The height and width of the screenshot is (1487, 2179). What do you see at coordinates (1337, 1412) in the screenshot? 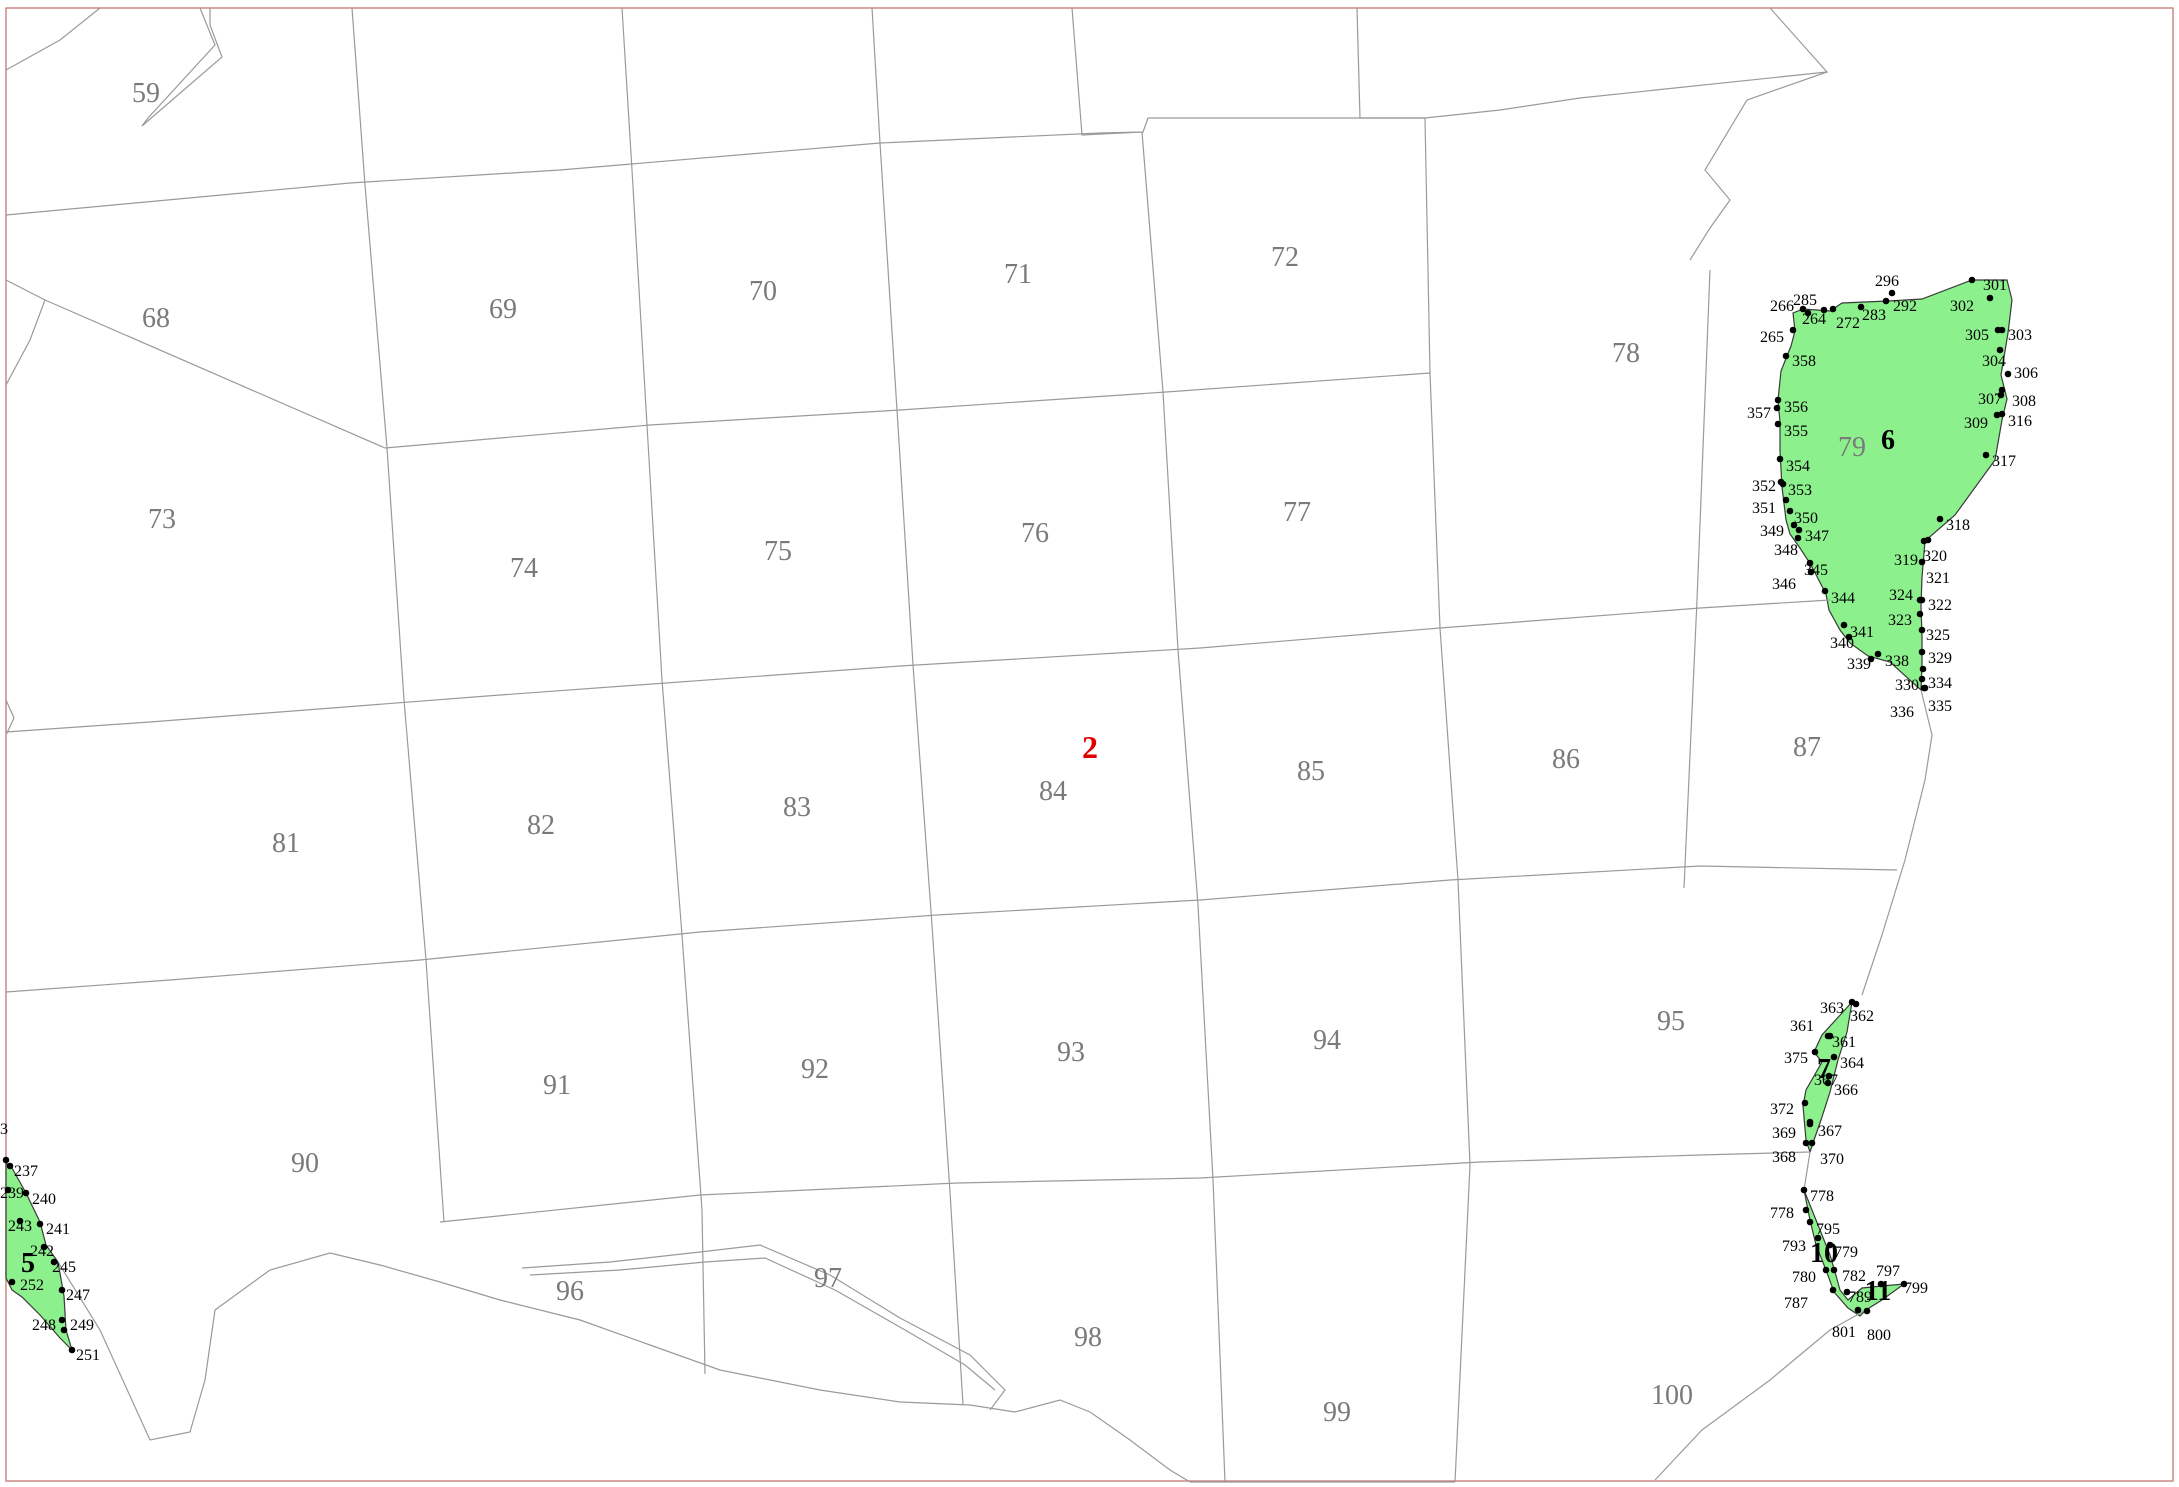
I see `parcel-number: 99` at bounding box center [1337, 1412].